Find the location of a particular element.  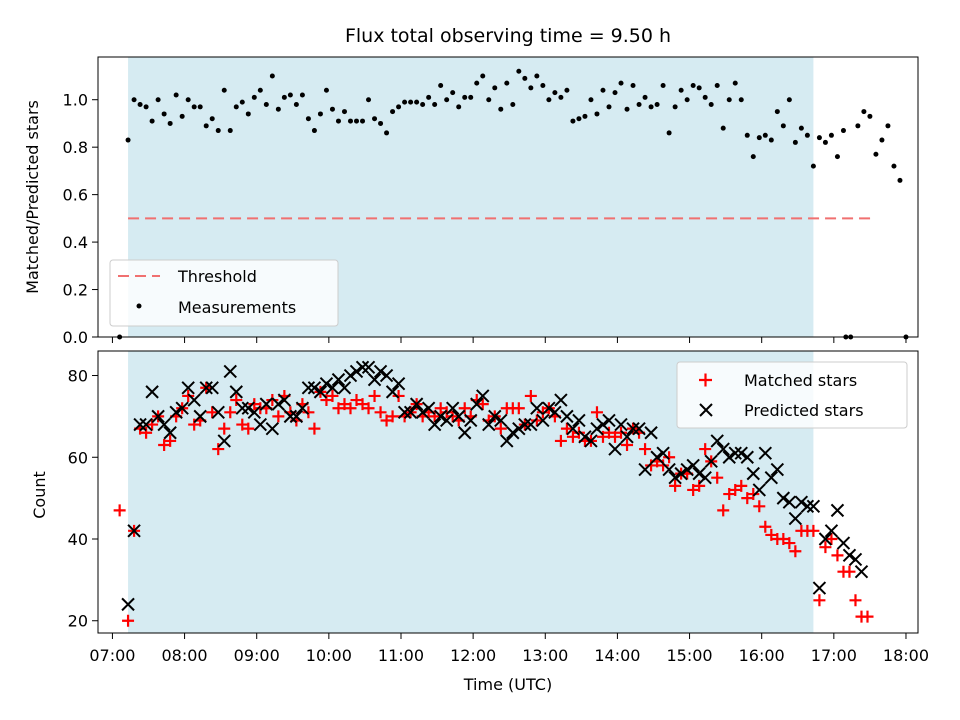

x-tick: 16:00 is located at coordinates (762, 649).